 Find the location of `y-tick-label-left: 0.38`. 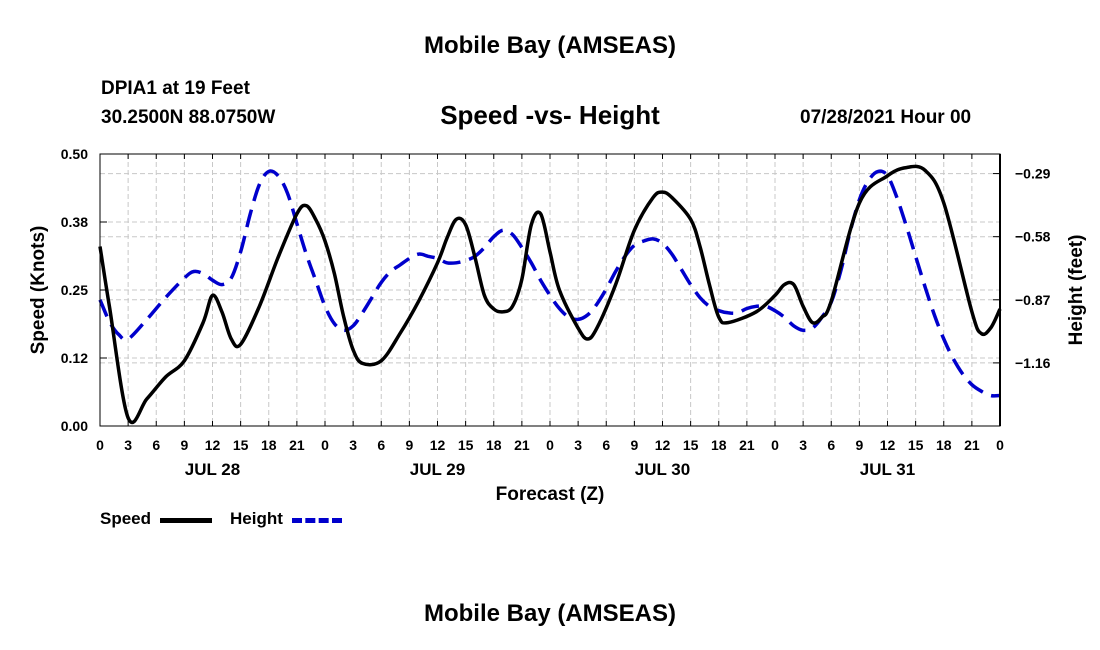

y-tick-label-left: 0.38 is located at coordinates (74, 222).